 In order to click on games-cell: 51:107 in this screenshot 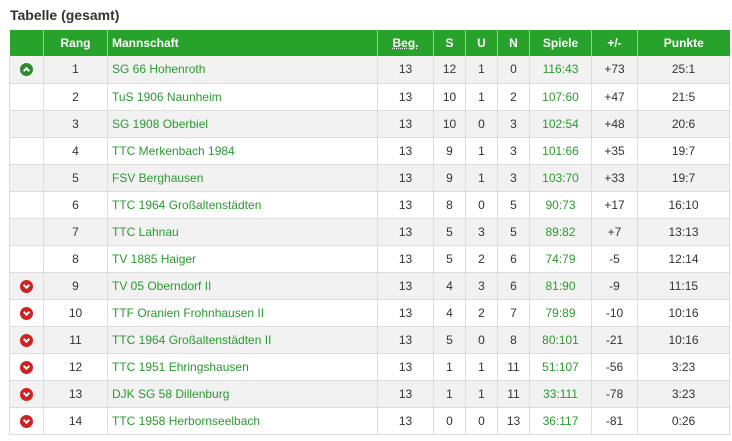, I will do `click(560, 367)`.